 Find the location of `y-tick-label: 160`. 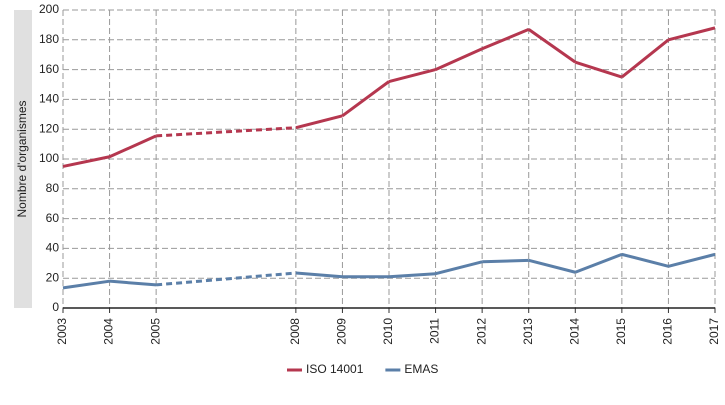

y-tick-label: 160 is located at coordinates (49, 69).